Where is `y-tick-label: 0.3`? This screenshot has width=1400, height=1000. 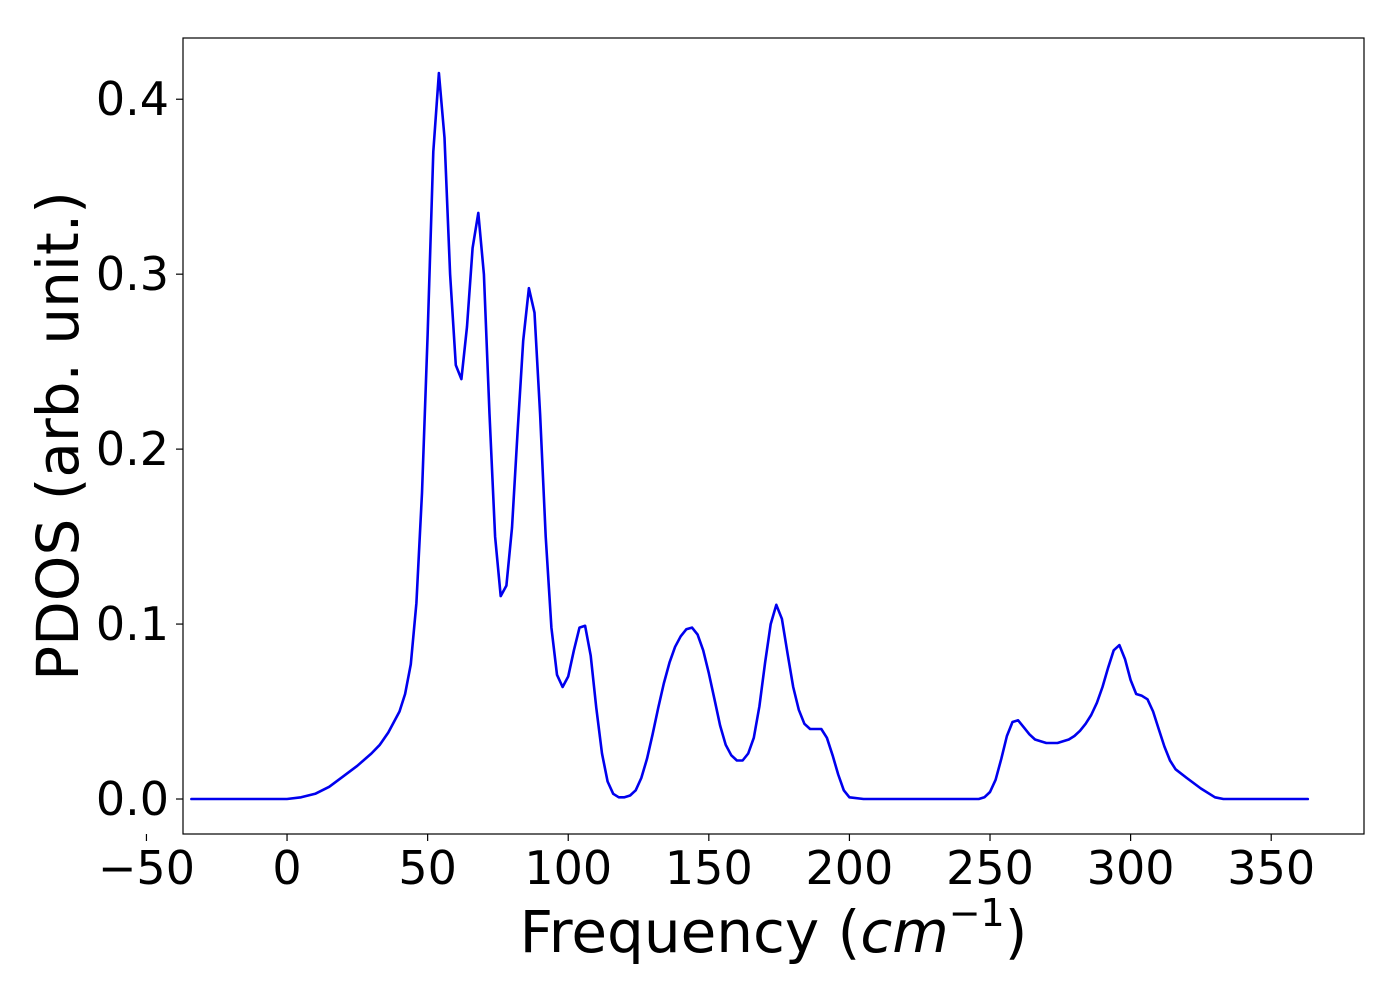
y-tick-label: 0.3 is located at coordinates (132, 274).